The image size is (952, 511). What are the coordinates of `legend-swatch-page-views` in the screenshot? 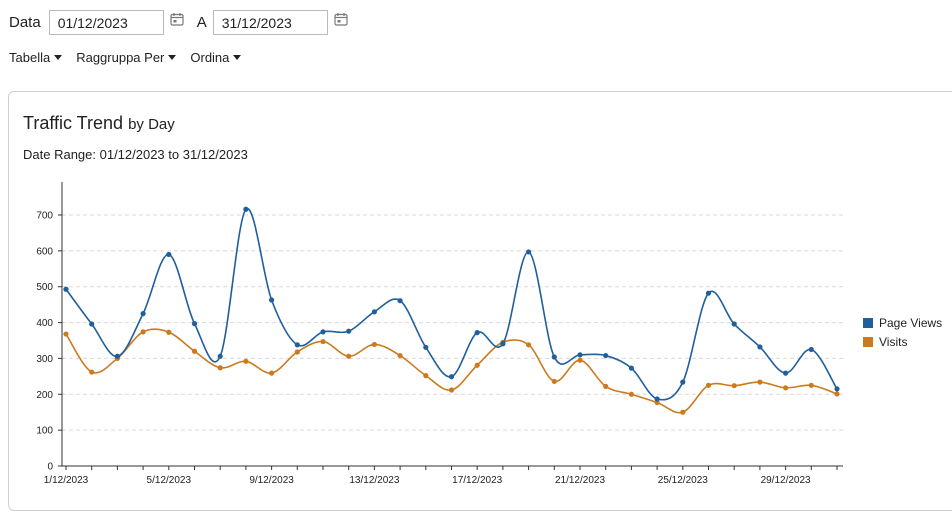 It's located at (868, 323).